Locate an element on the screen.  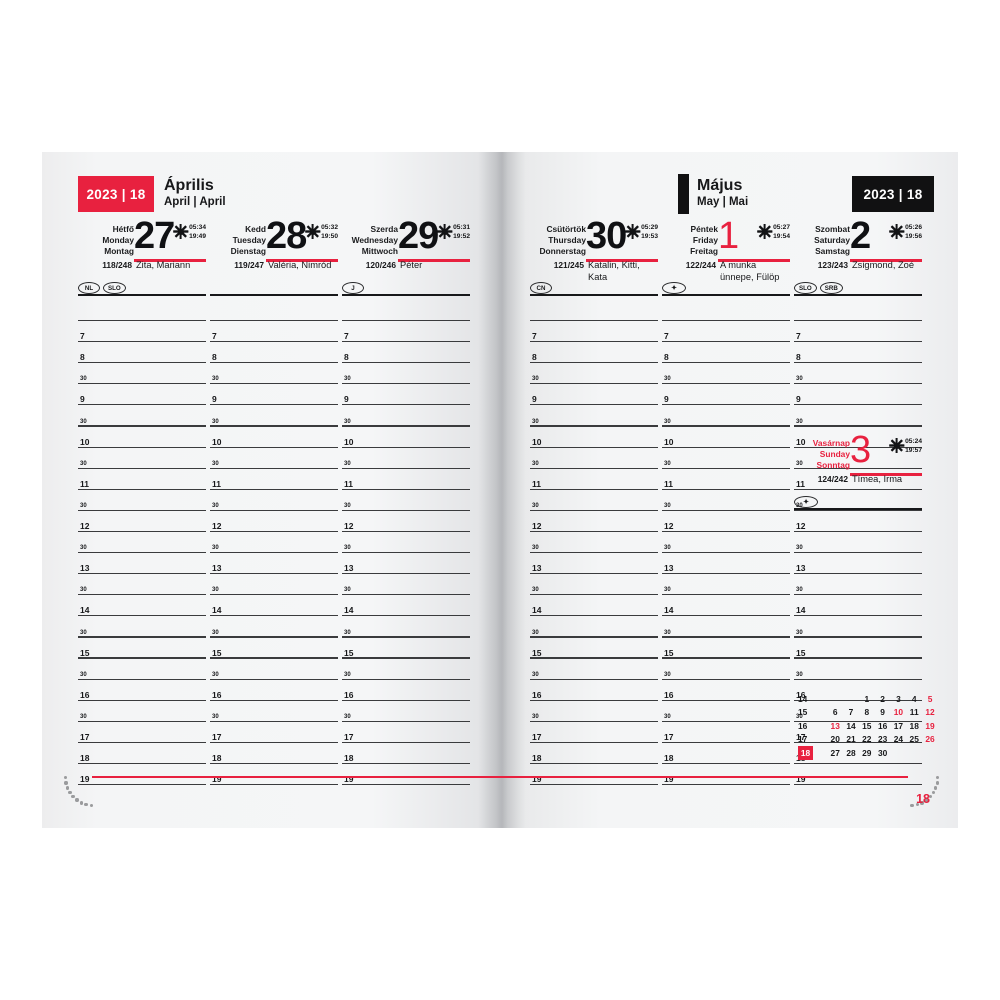
mini-day-cell: 28 is located at coordinates (851, 752).